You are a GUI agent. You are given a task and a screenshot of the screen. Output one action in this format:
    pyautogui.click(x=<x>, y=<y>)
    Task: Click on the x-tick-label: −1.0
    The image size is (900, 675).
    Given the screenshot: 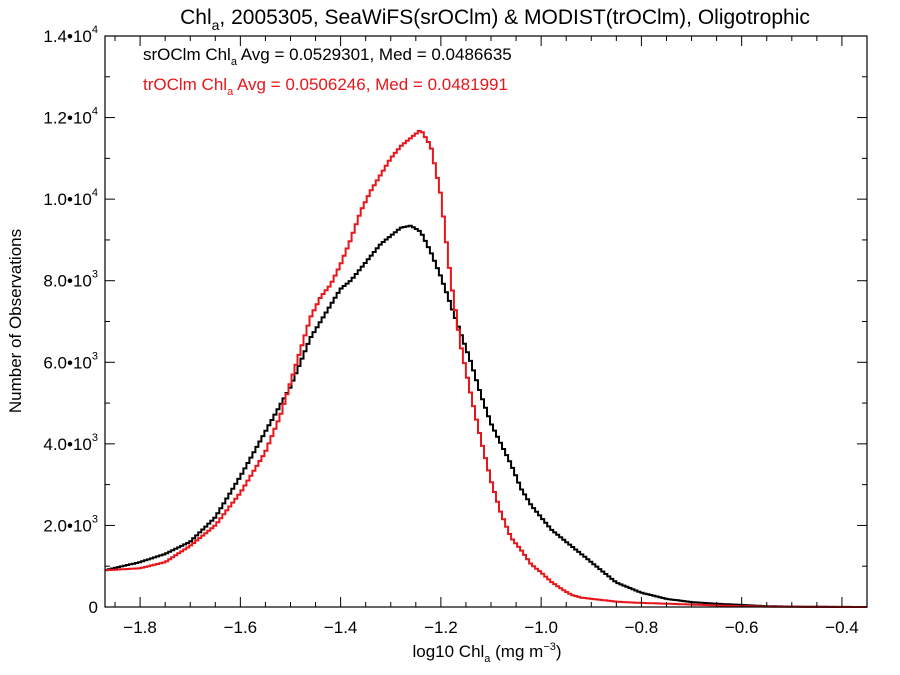 What is the action you would take?
    pyautogui.click(x=541, y=627)
    